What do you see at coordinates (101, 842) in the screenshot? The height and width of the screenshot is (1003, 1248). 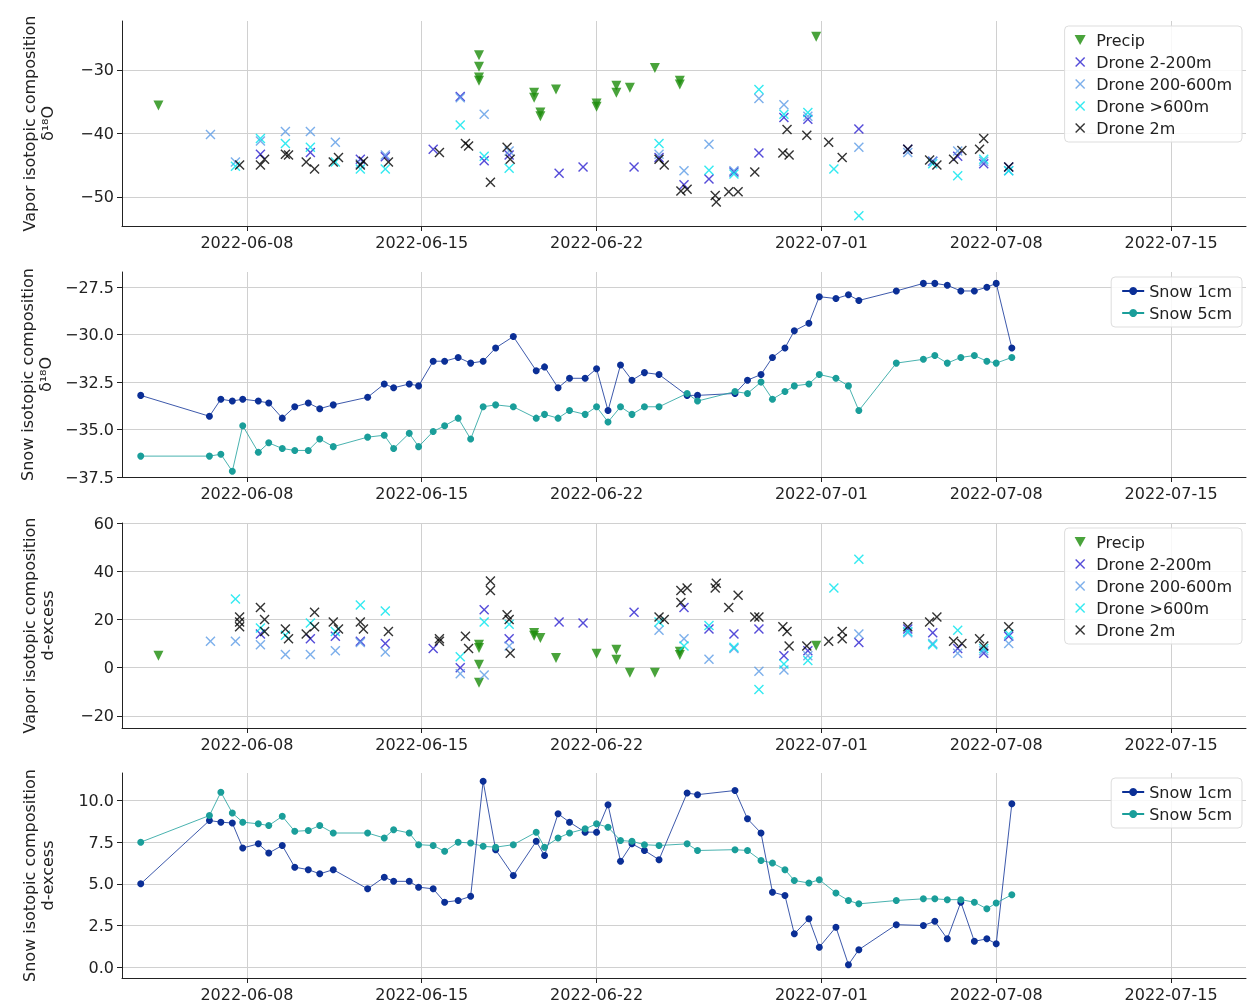 I see `y-tick-label: 7.5` at bounding box center [101, 842].